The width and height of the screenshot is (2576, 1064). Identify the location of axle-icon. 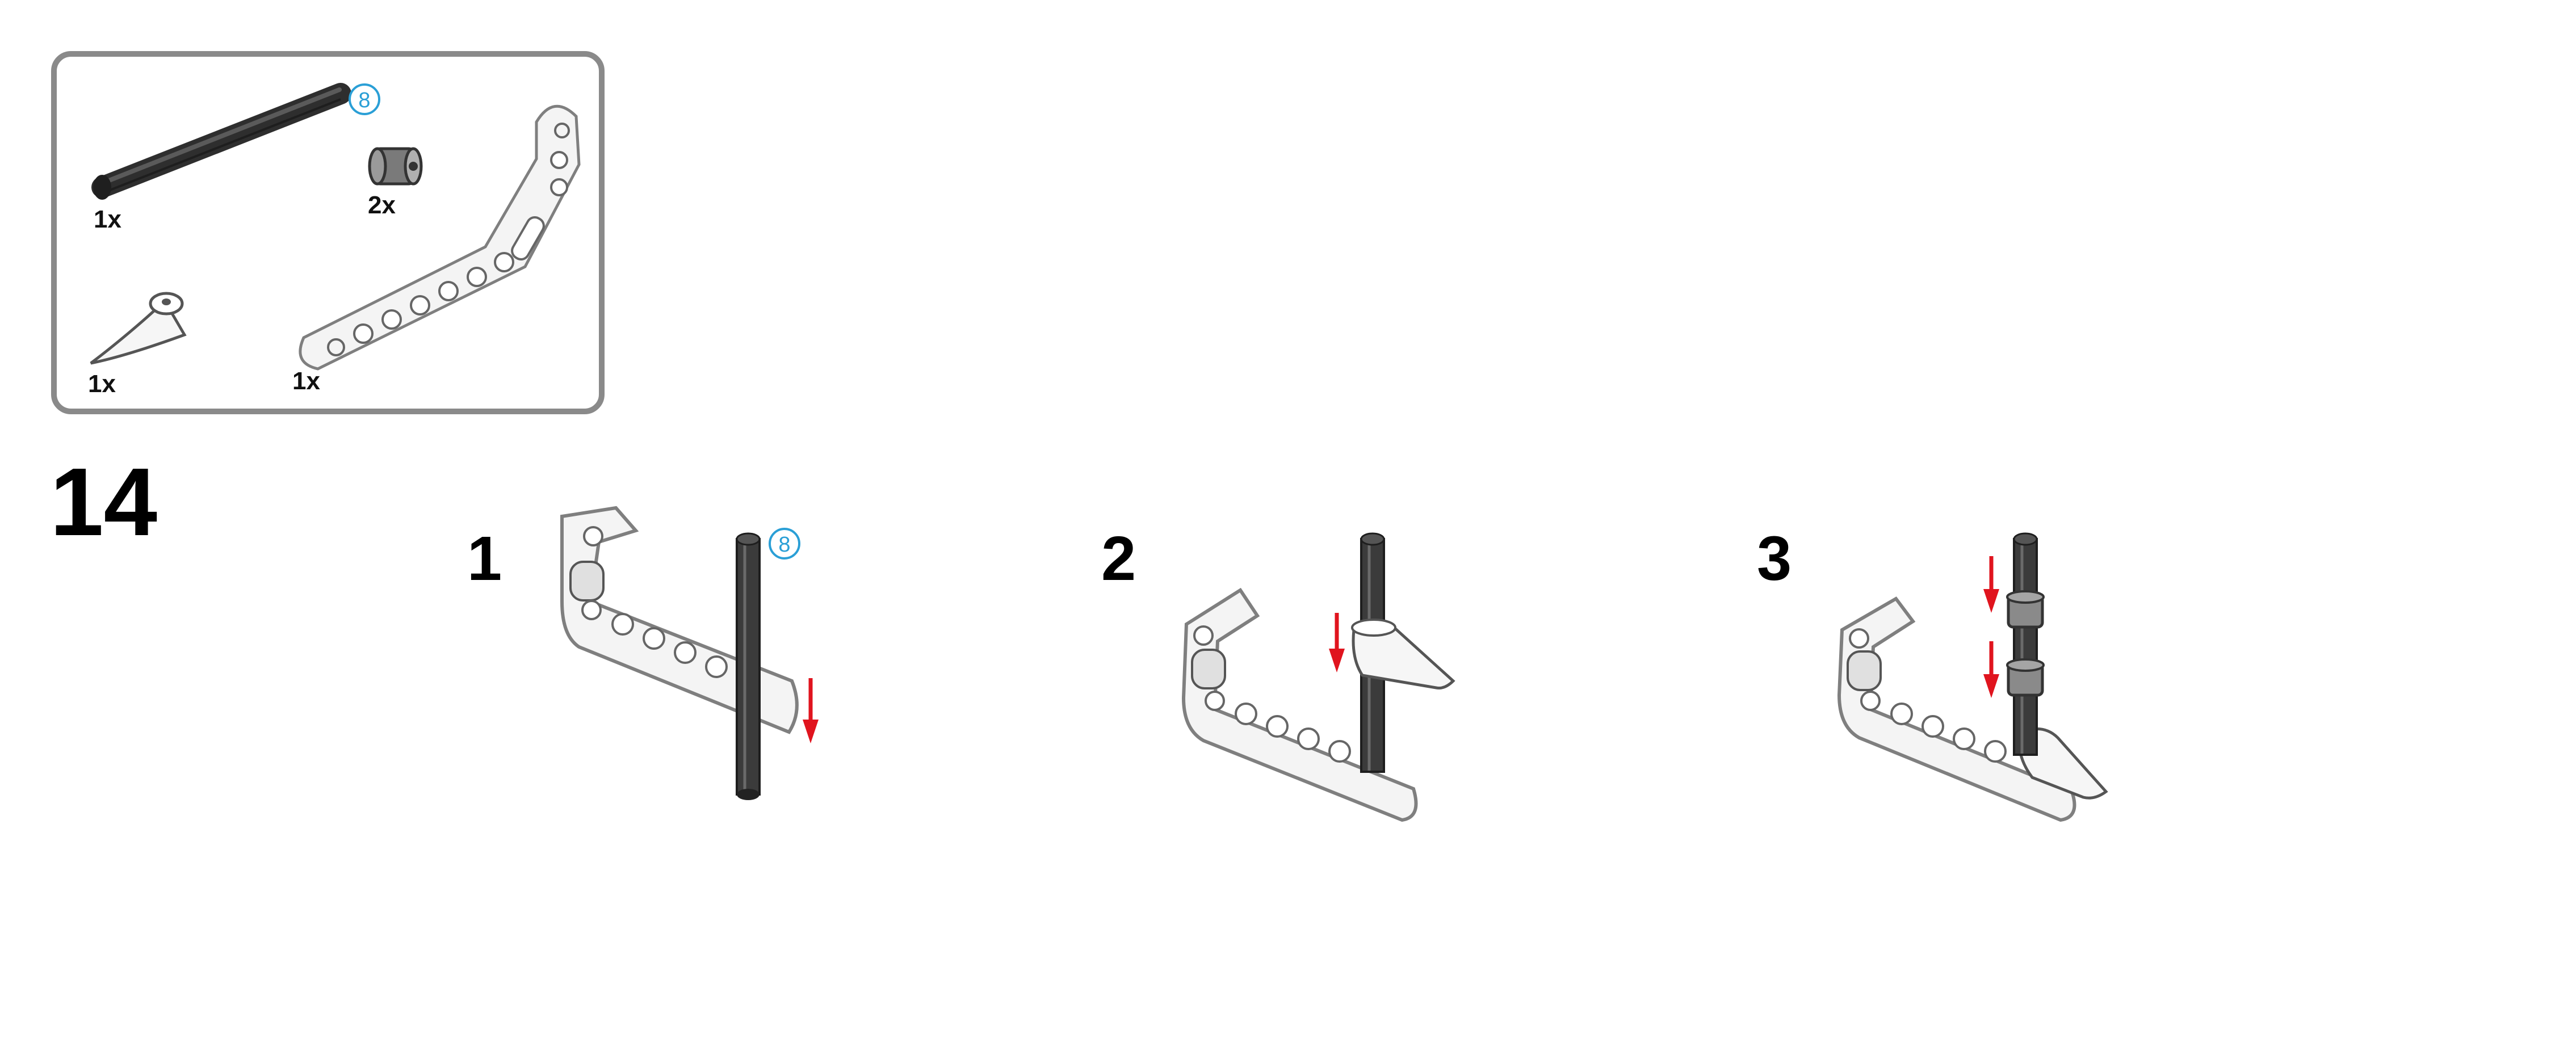
(221, 141).